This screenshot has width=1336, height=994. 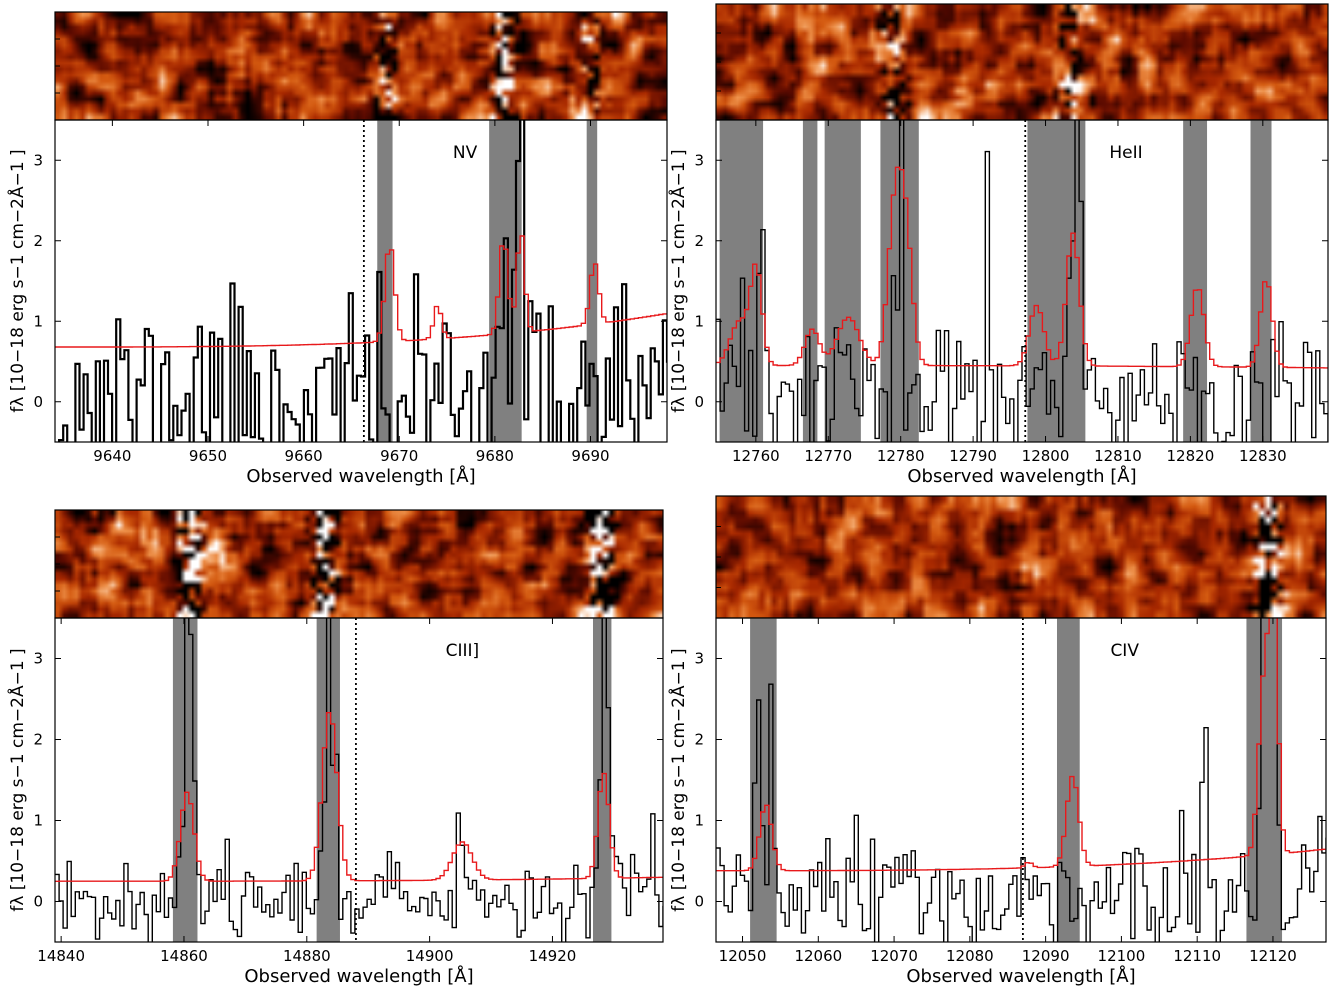 What do you see at coordinates (1273, 956) in the screenshot?
I see `x-tick-label: 12120` at bounding box center [1273, 956].